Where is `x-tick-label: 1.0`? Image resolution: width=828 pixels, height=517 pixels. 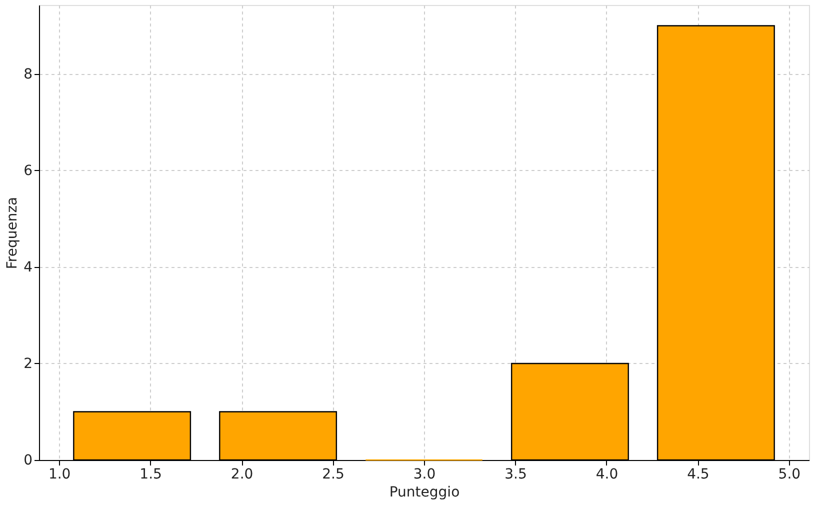
x-tick-label: 1.0 is located at coordinates (59, 474).